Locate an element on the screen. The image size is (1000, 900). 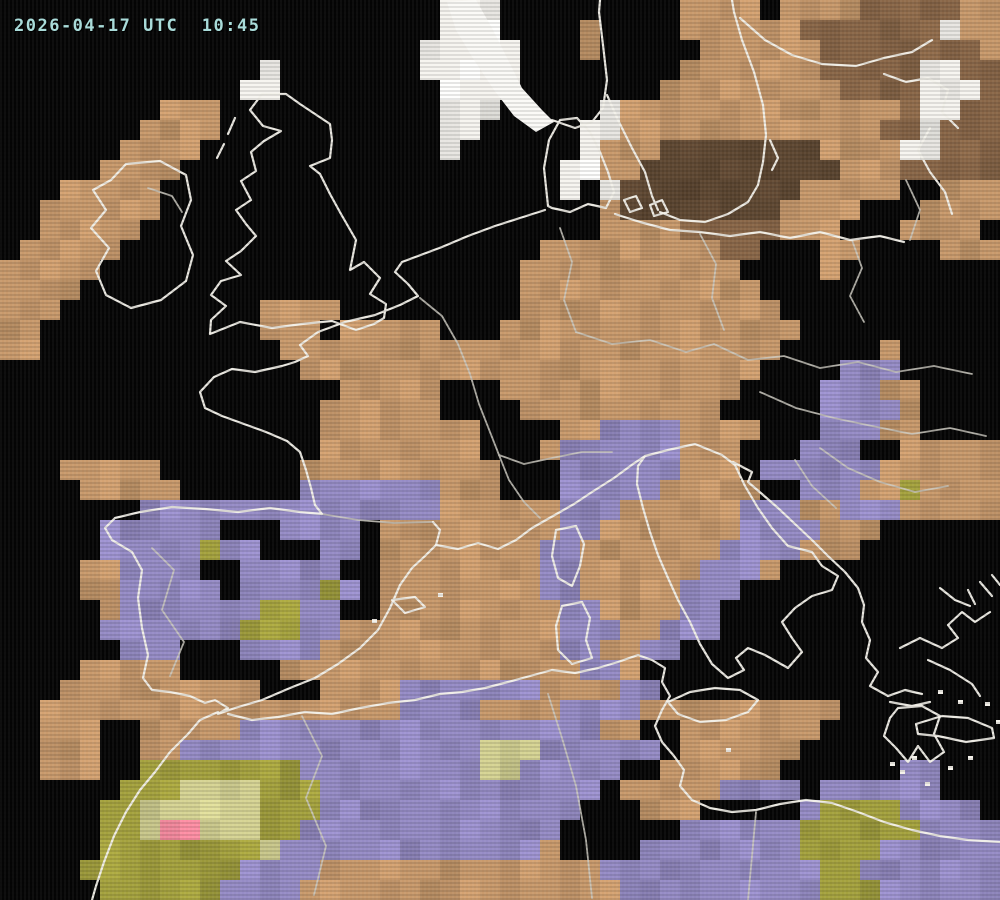
fjord-streak is located at coordinates (503, 84).